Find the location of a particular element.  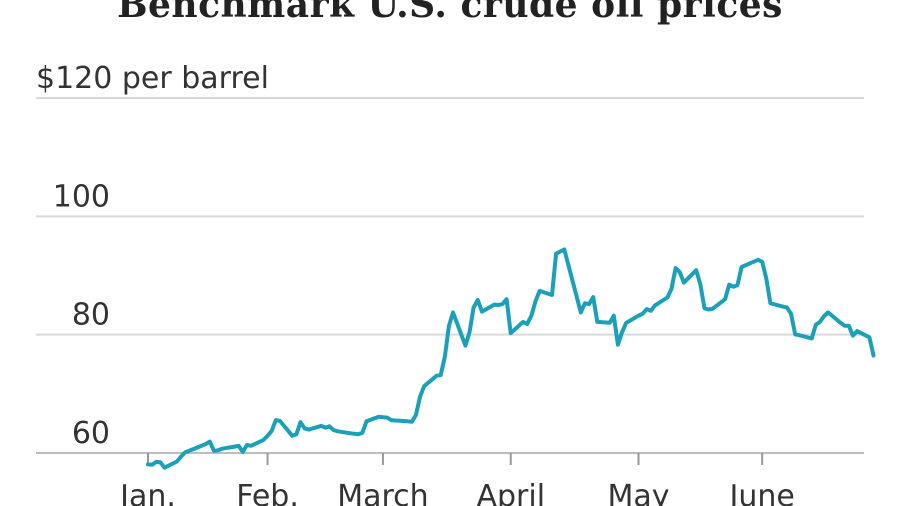

y-axis-label: $120 per barrel is located at coordinates (152, 78).